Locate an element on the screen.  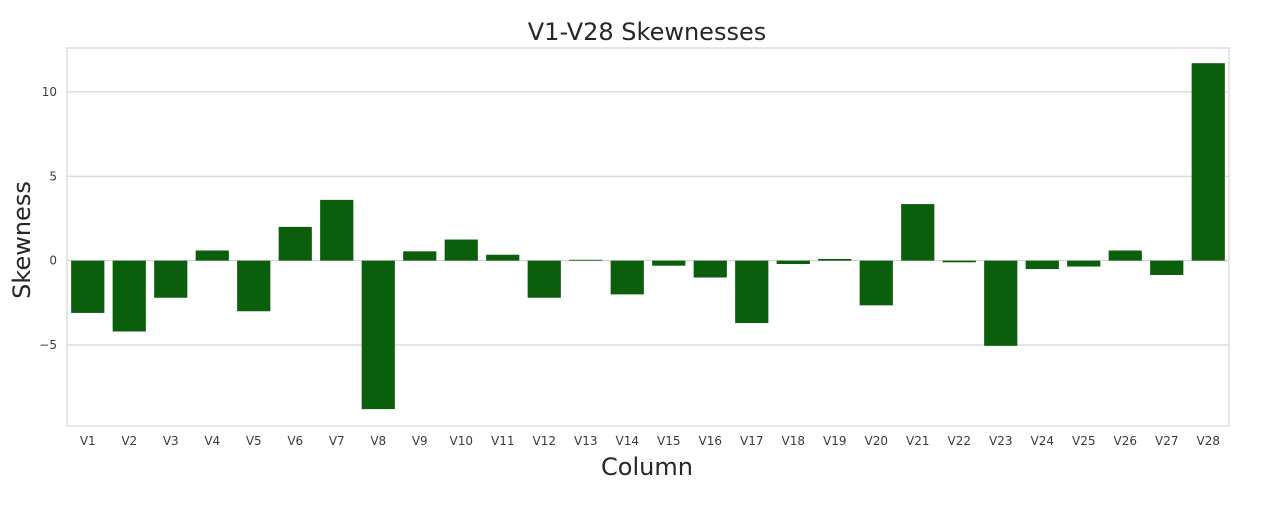
bar-v10 is located at coordinates (461, 250).